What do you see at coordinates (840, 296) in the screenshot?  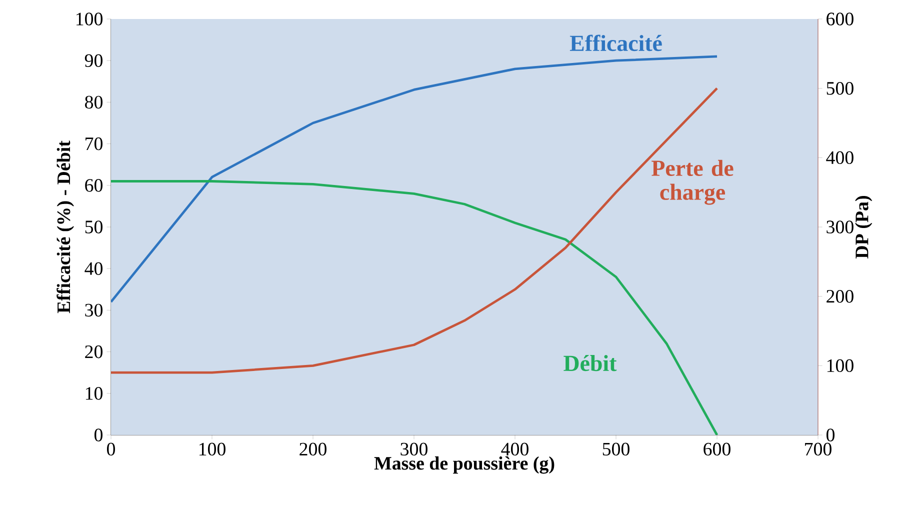 I see `y2-tick-label: 200` at bounding box center [840, 296].